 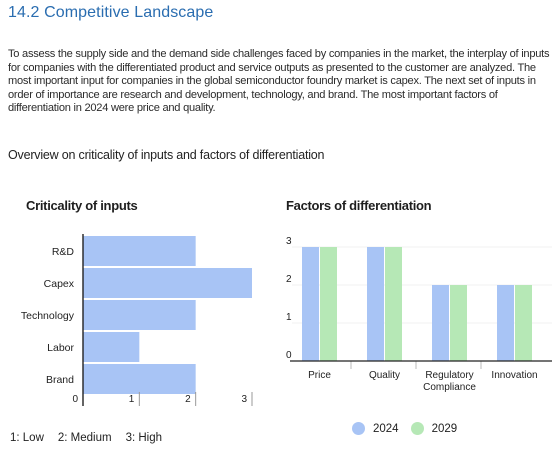 I want to click on bar-quality-2024, so click(x=375, y=304).